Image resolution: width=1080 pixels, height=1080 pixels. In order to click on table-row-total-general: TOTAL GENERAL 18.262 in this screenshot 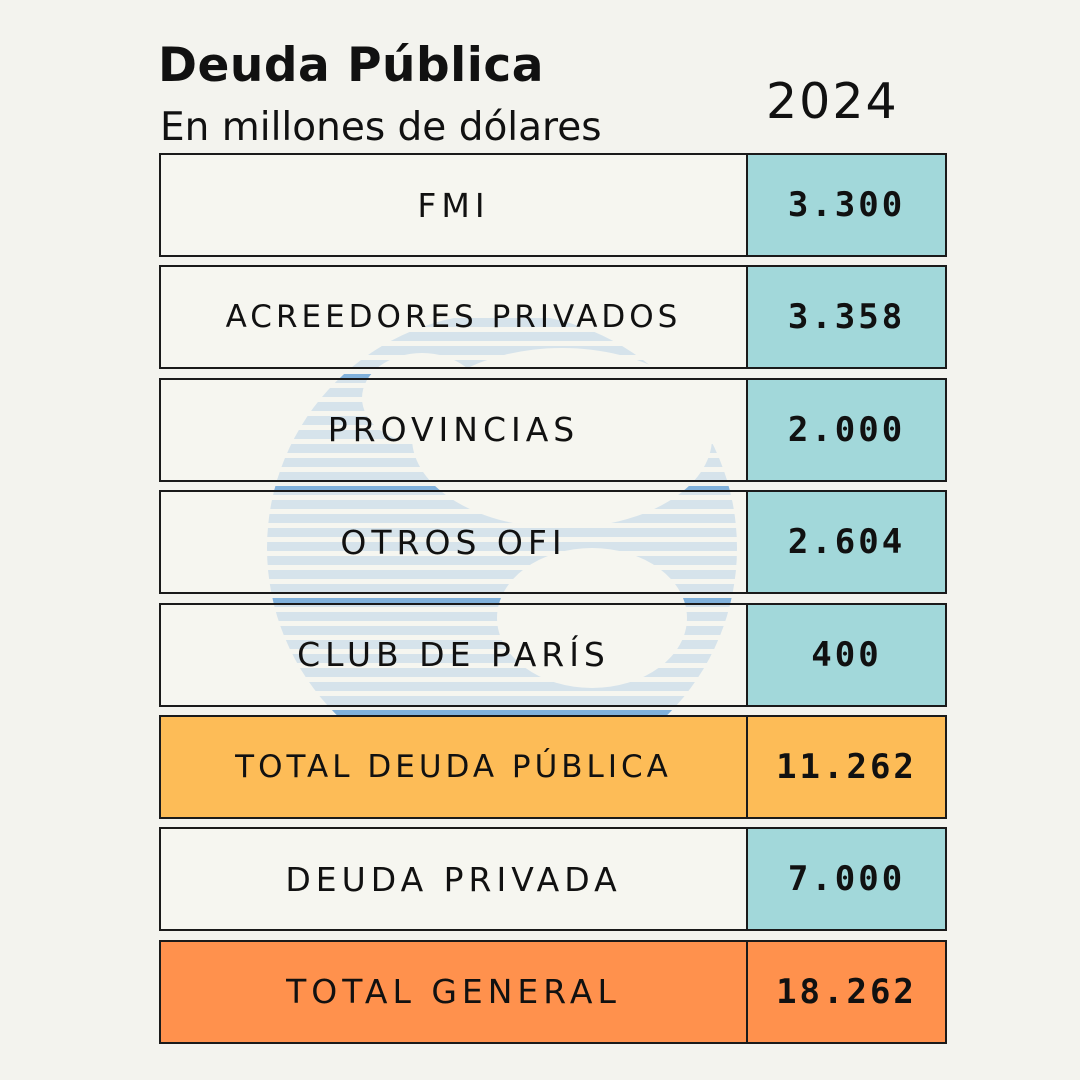, I will do `click(553, 991)`.